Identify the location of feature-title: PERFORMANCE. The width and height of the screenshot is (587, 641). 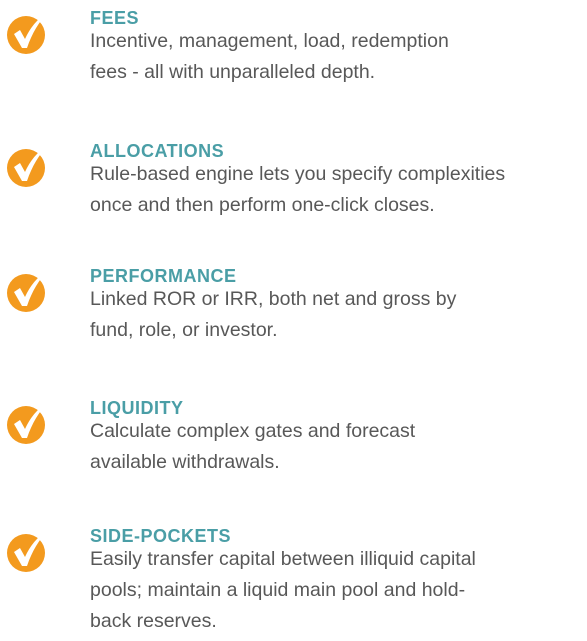
(163, 276).